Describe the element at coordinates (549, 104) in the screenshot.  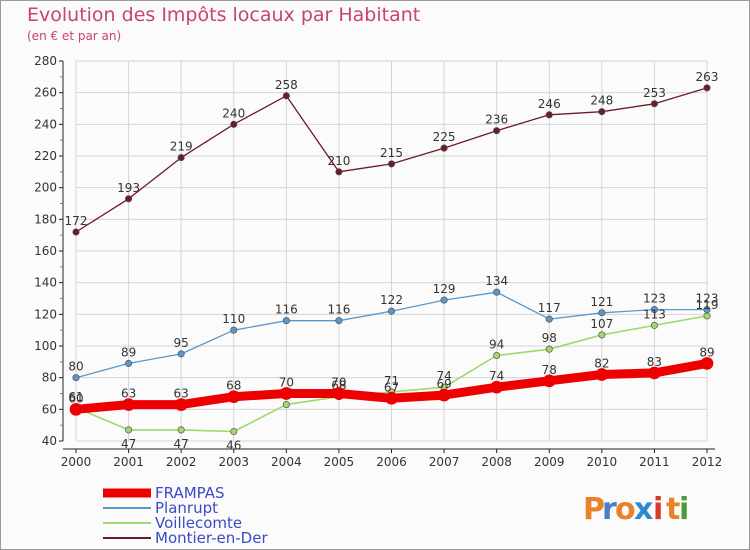
I see `data-label: 246` at that location.